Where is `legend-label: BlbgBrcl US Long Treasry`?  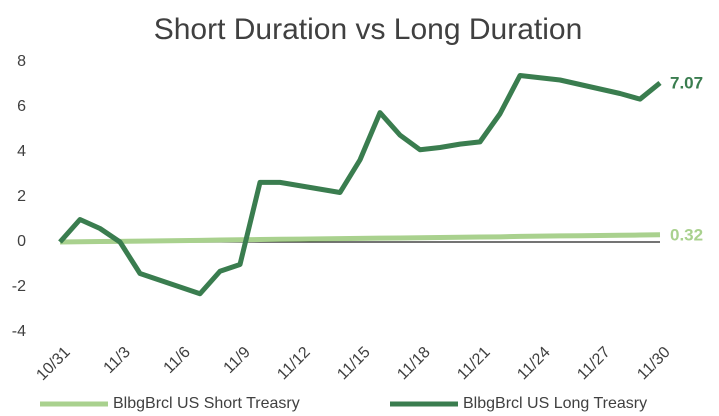
legend-label: BlbgBrcl US Long Treasry is located at coordinates (555, 403).